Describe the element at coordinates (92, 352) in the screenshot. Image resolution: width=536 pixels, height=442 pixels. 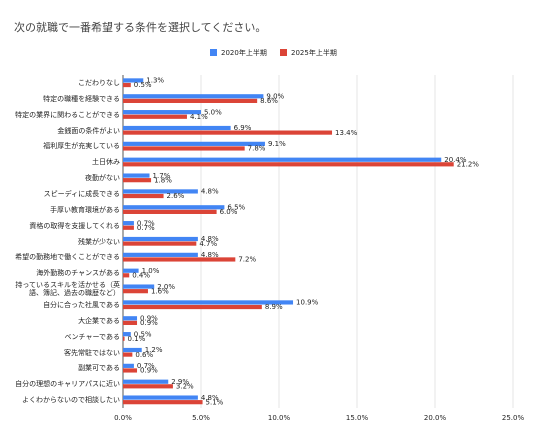
I see `y-tick-label: 客先常駐ではない` at that location.